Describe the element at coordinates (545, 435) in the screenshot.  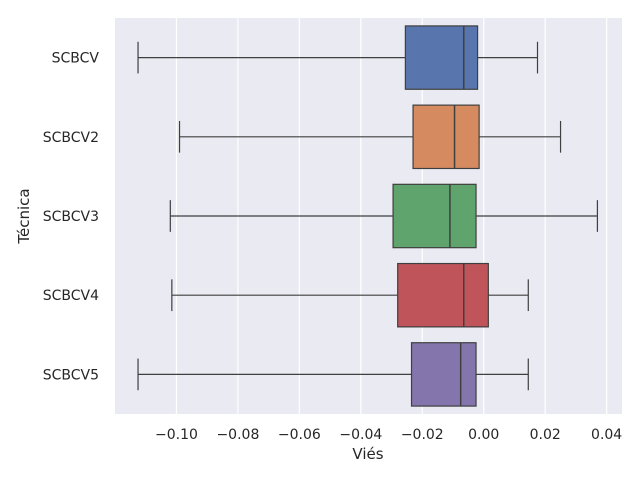
I see `x-tick-label: 0.02` at that location.